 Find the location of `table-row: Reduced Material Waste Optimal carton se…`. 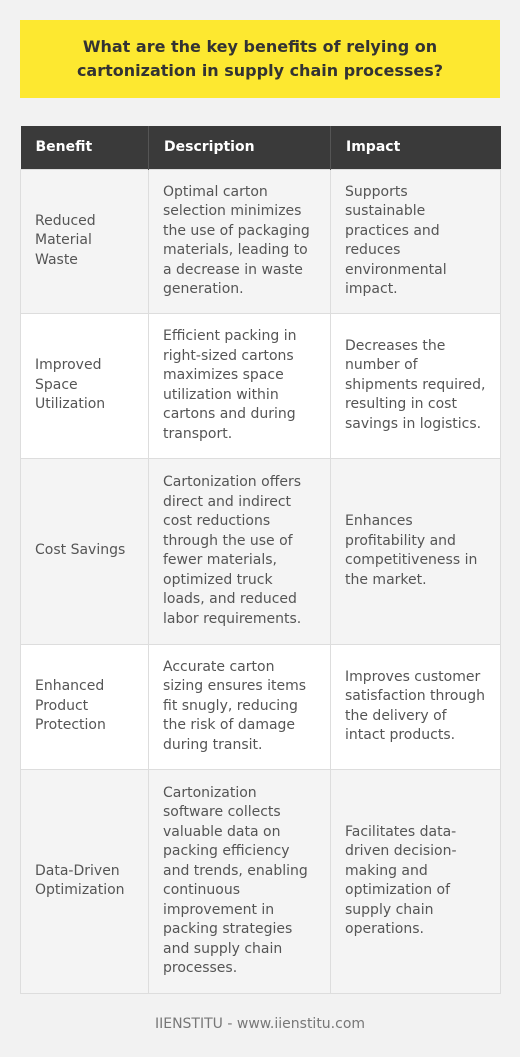

table-row: Reduced Material Waste Optimal carton se… is located at coordinates (260, 241).